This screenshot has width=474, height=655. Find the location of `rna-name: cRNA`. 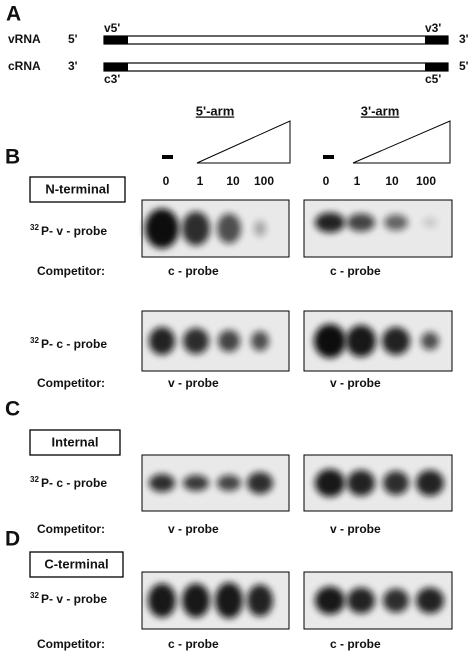

rna-name: cRNA is located at coordinates (24, 66).